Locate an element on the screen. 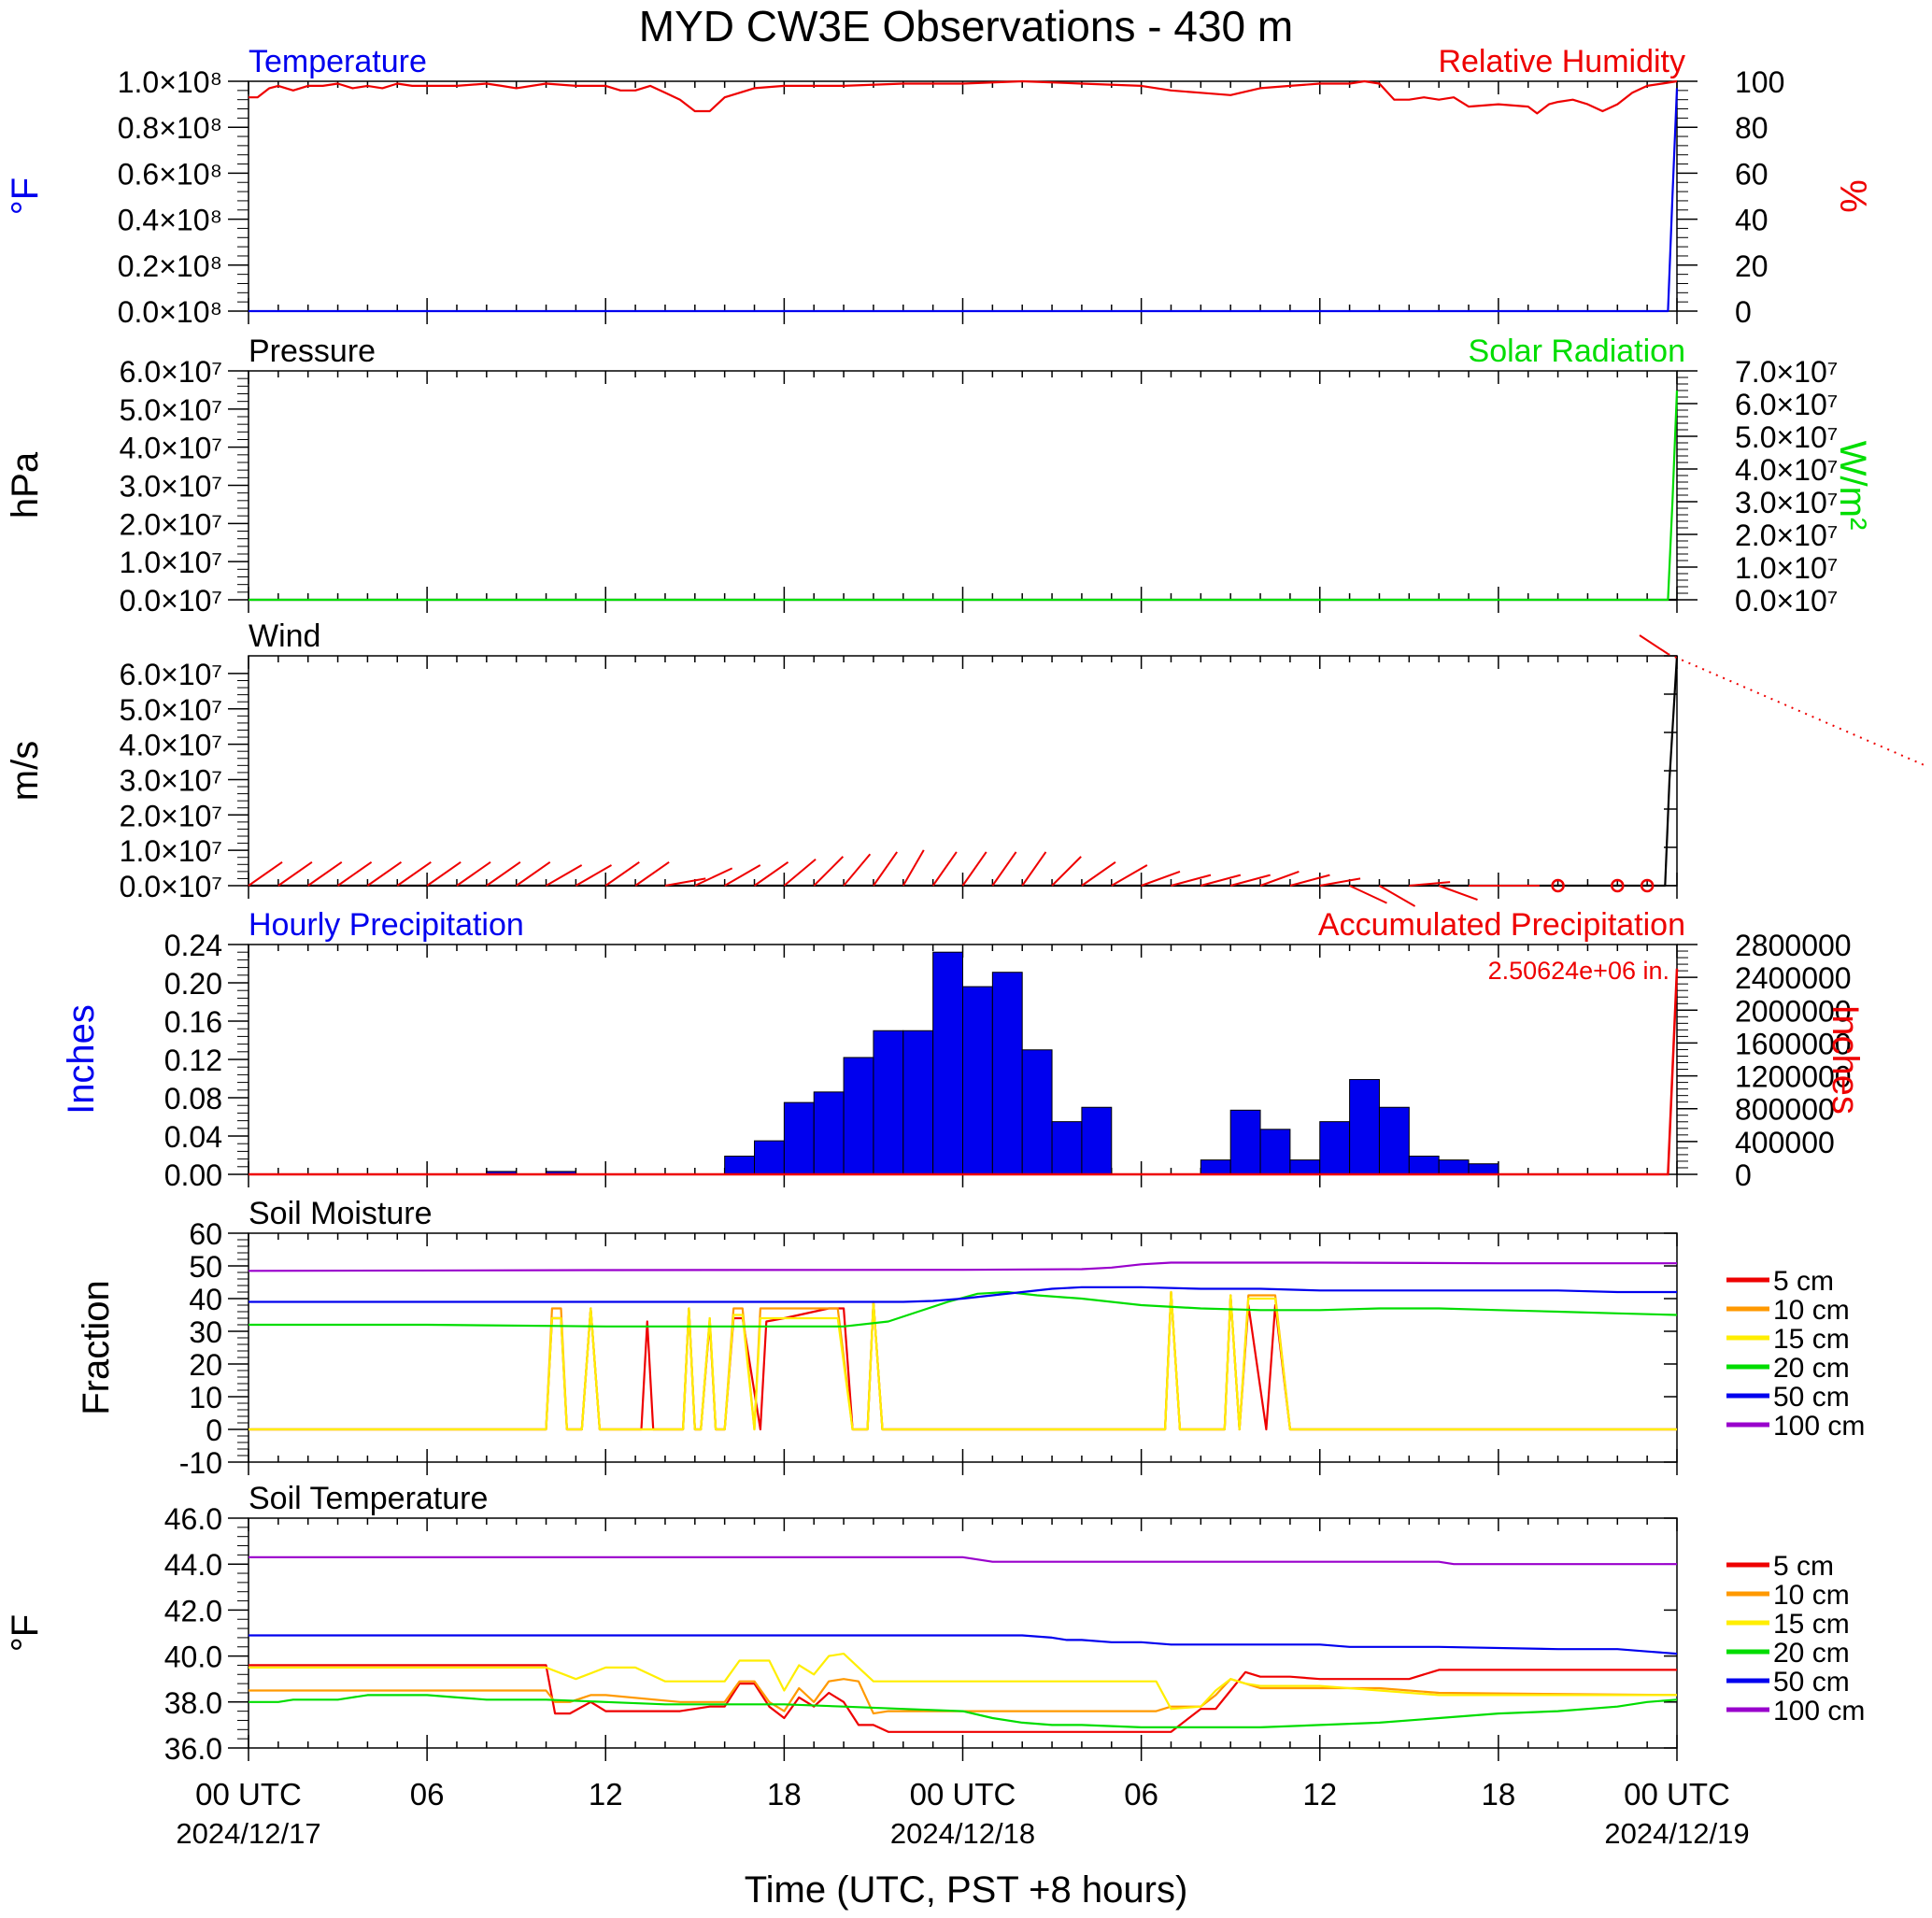 The width and height of the screenshot is (1932, 1918). accumulated-annotation: 2.50624e+06 in. is located at coordinates (1578, 971).